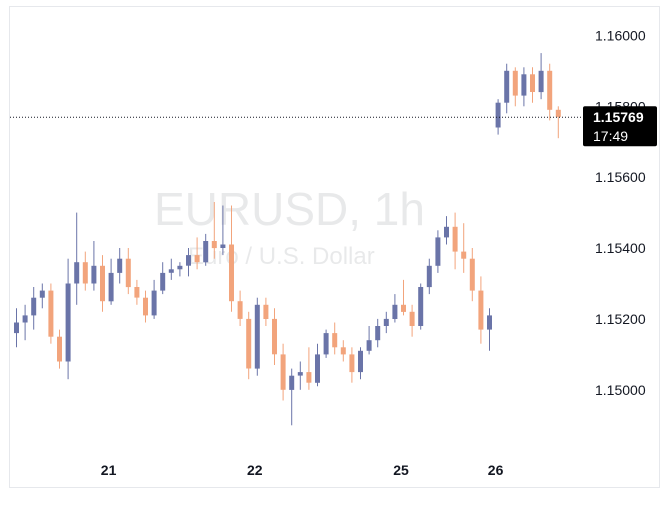 This screenshot has height=506, width=670. What do you see at coordinates (620, 390) in the screenshot?
I see `y-tick-label: 1.15000` at bounding box center [620, 390].